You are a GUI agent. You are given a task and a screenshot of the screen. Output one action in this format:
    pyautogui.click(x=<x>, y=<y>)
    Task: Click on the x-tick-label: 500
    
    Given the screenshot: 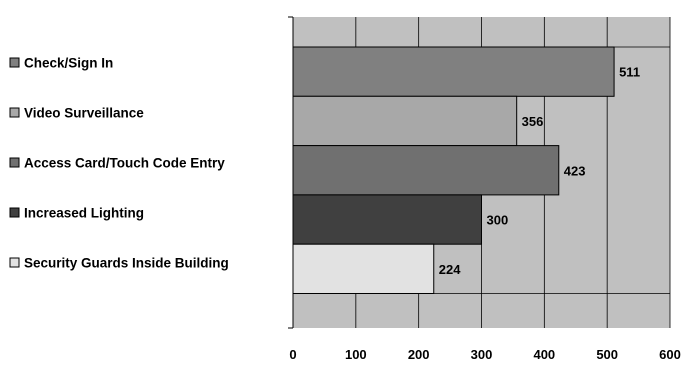 What is the action you would take?
    pyautogui.click(x=607, y=354)
    